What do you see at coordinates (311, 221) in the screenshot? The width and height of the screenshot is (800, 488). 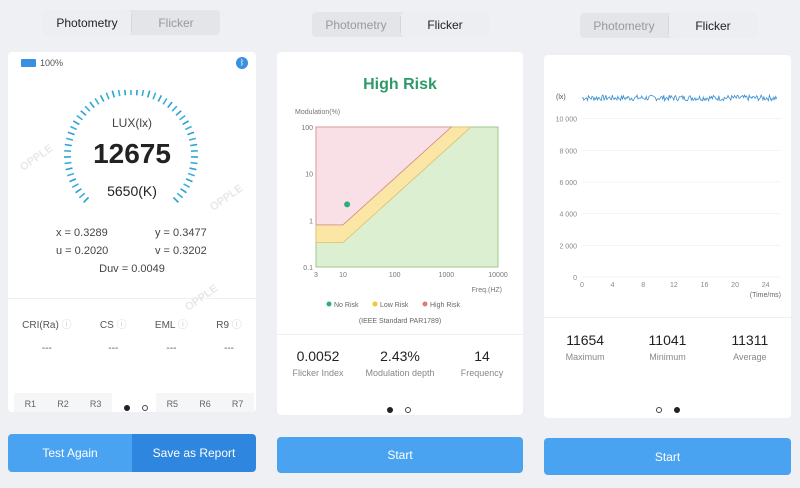 I see `y-tick-label: 1` at bounding box center [311, 221].